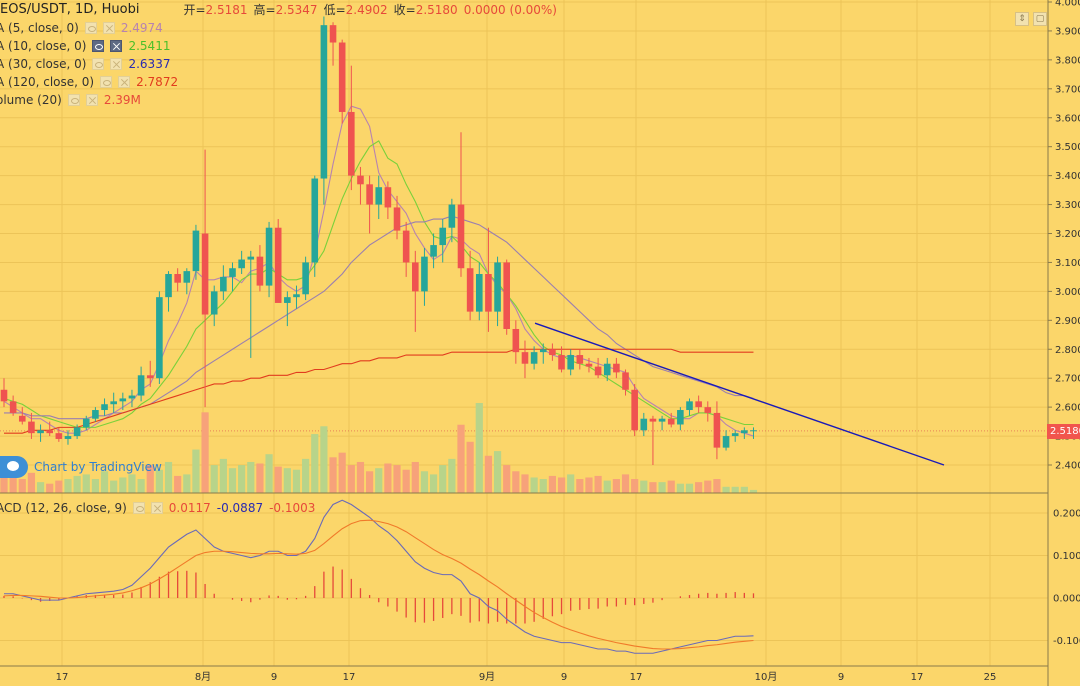 The image size is (1080, 686). Describe the element at coordinates (63, 508) in the screenshot. I see `macd-label: ACD (12, 26, close, 9)` at that location.